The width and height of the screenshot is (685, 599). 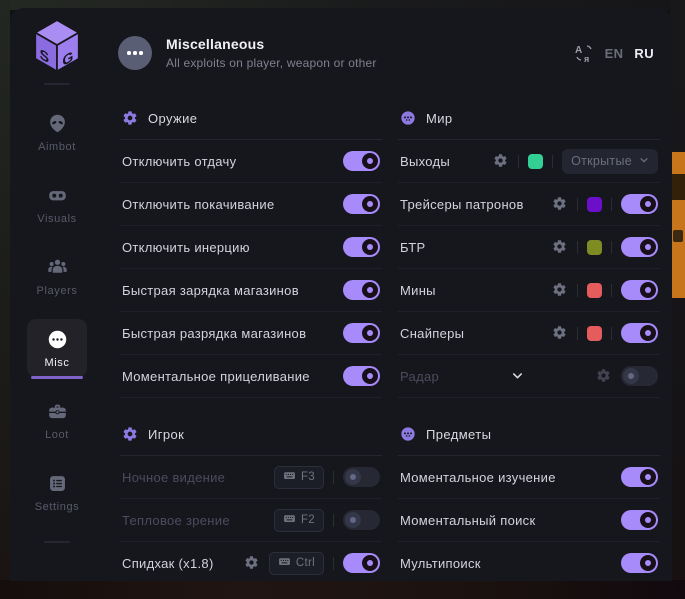 I want to click on section-title: Мир, so click(x=439, y=118).